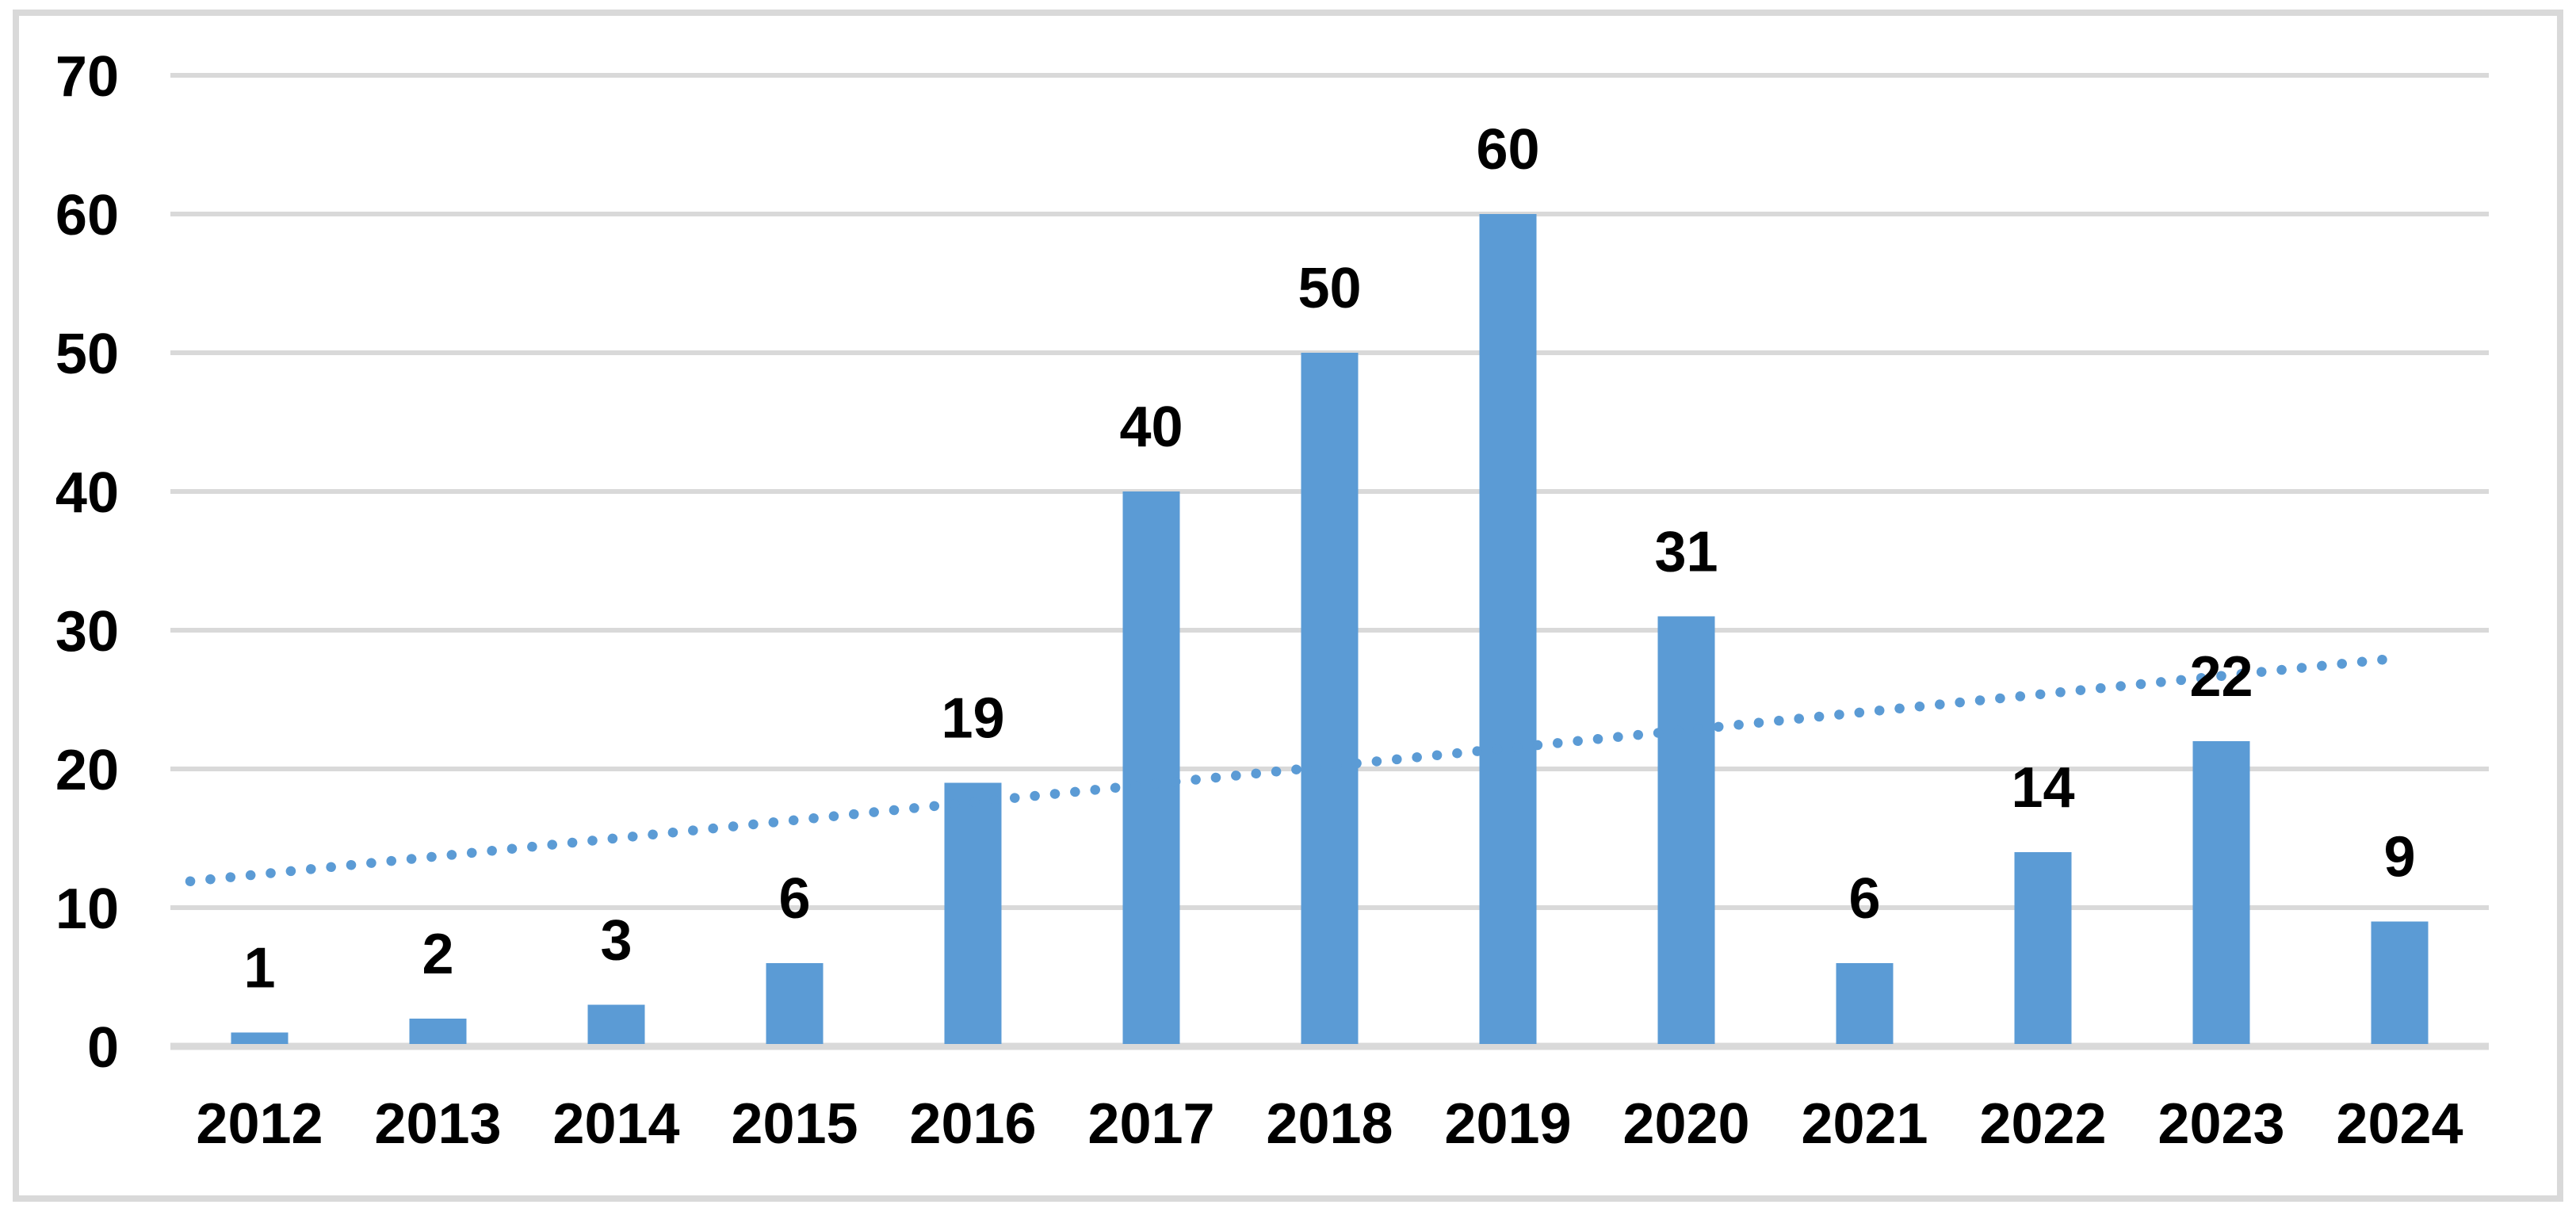 Image resolution: width=2576 pixels, height=1216 pixels. I want to click on bar-2017, so click(1151, 767).